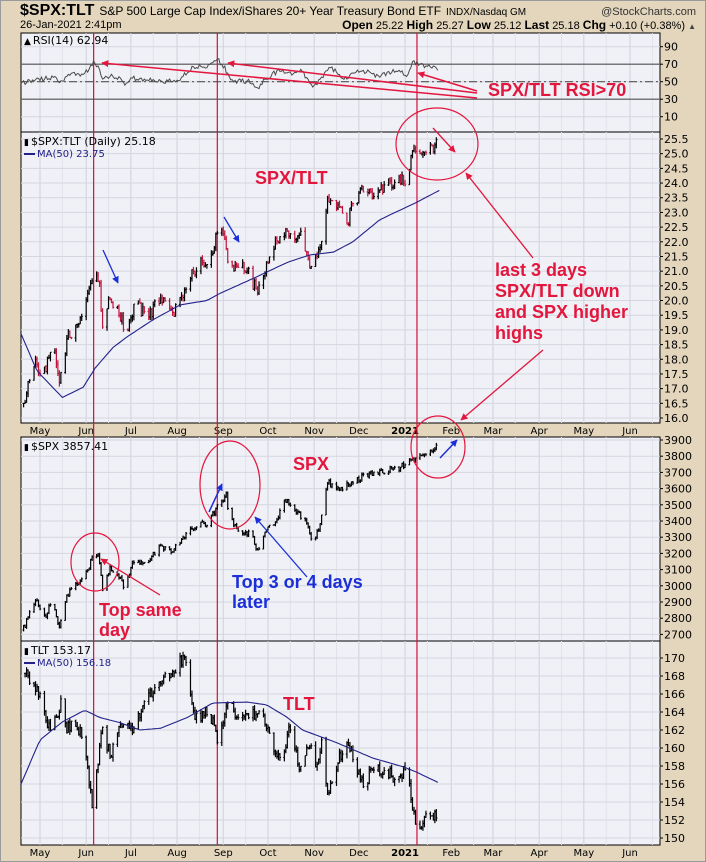  I want to click on last-value: 25.18, so click(566, 26).